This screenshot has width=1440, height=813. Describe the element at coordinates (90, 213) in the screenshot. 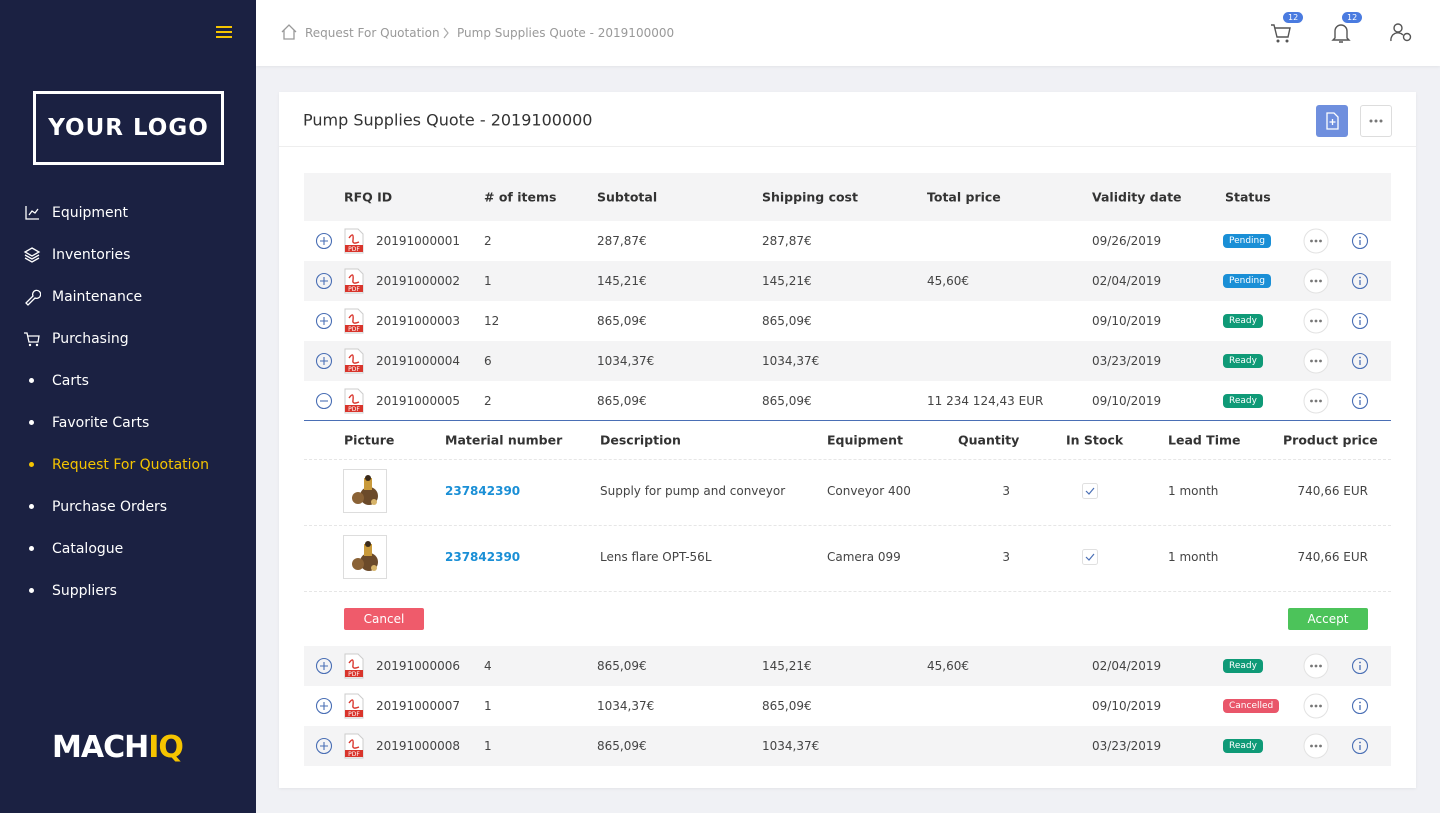

I see `menu-item: Equipment` at that location.